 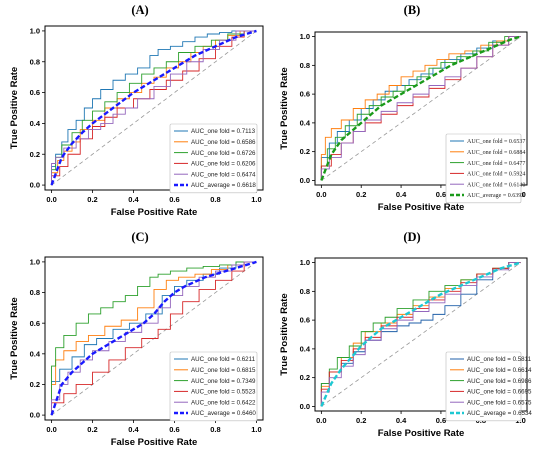 What do you see at coordinates (139, 237) in the screenshot?
I see `panel-label: (C)` at bounding box center [139, 237].